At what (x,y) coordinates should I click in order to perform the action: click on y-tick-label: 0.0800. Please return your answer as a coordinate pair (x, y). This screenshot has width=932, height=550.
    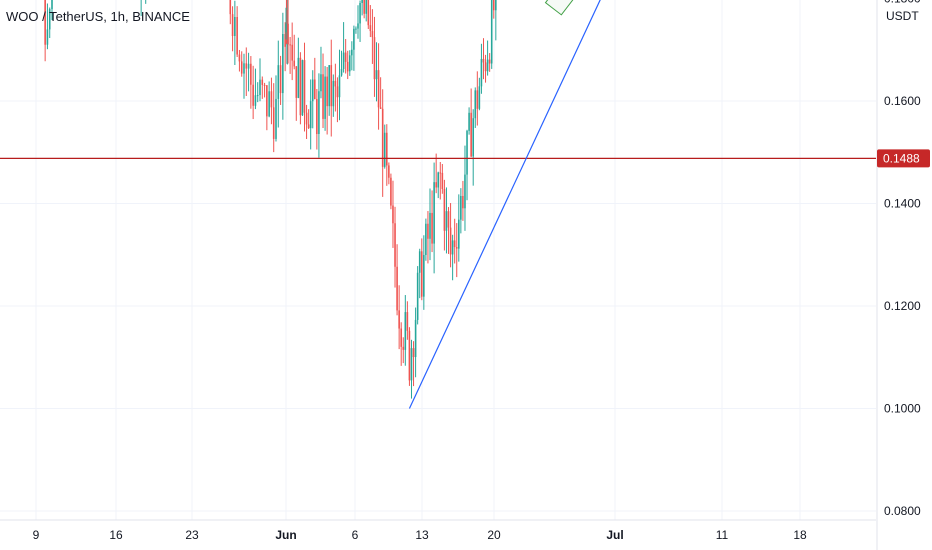
    Looking at the image, I should click on (902, 511).